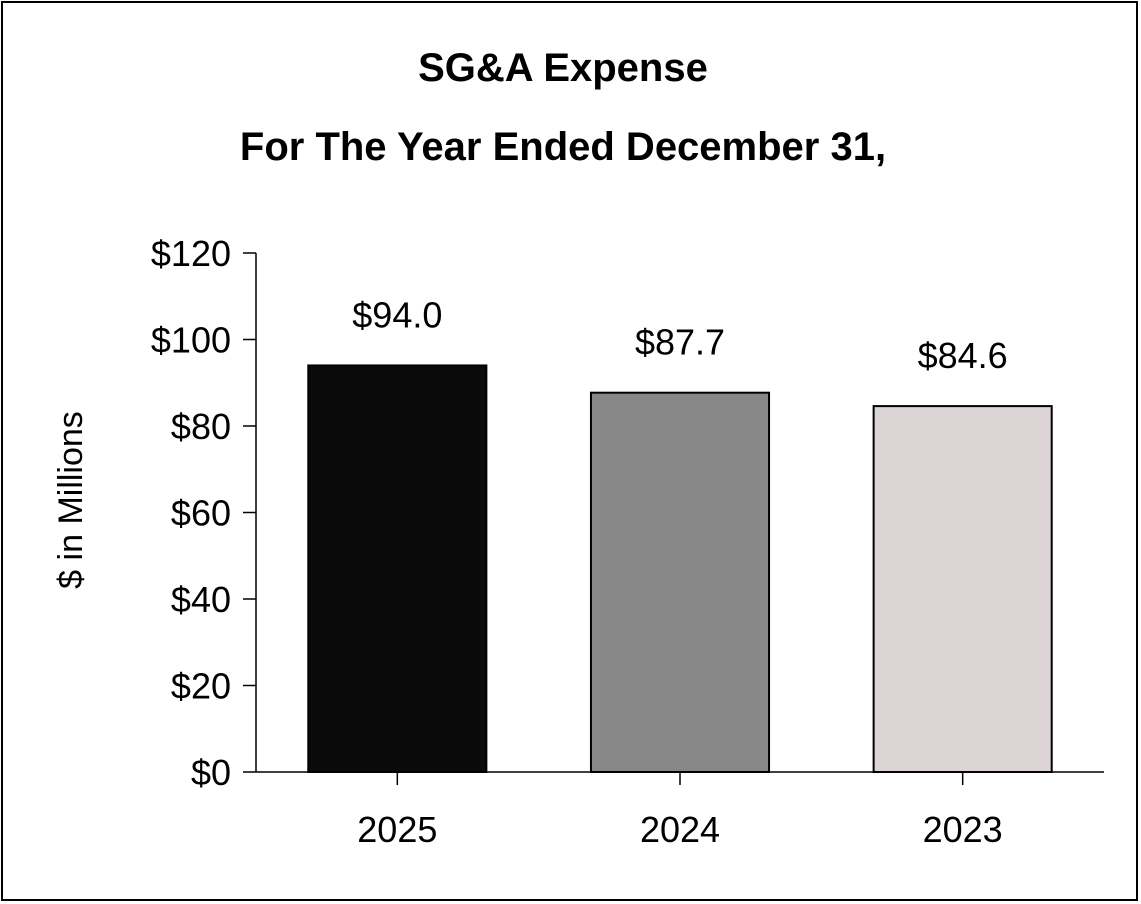 The image size is (1141, 904). What do you see at coordinates (71, 500) in the screenshot?
I see `y-axis-label: $ in Millions` at bounding box center [71, 500].